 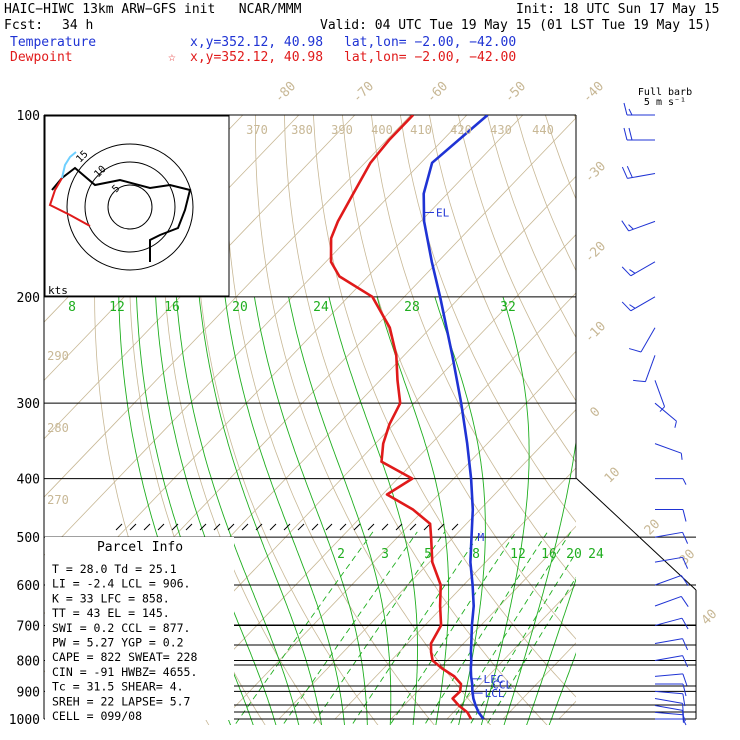 What do you see at coordinates (476, 554) in the screenshot?
I see `mixing-ratio-label: 8` at bounding box center [476, 554].